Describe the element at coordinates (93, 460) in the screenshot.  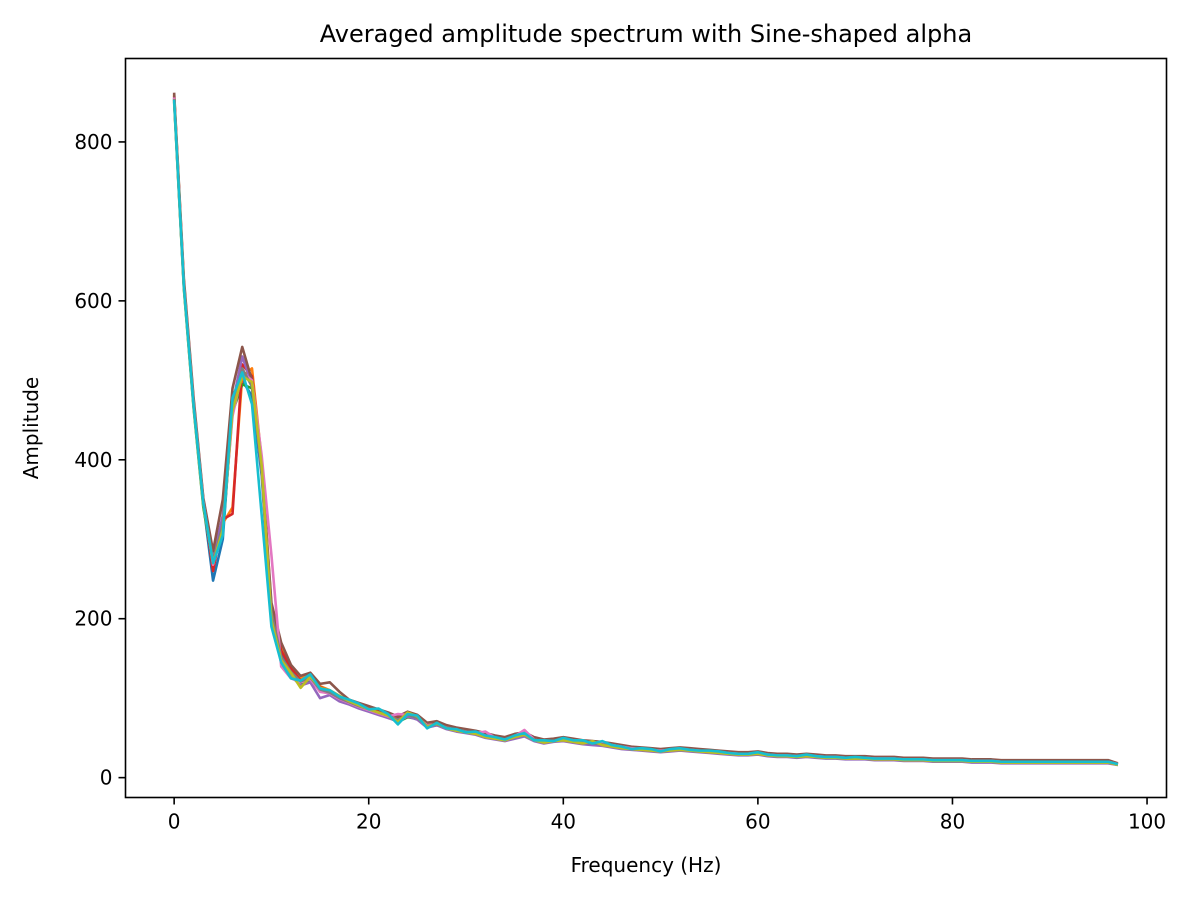
I see `y-tick-label-400: 400` at that location.